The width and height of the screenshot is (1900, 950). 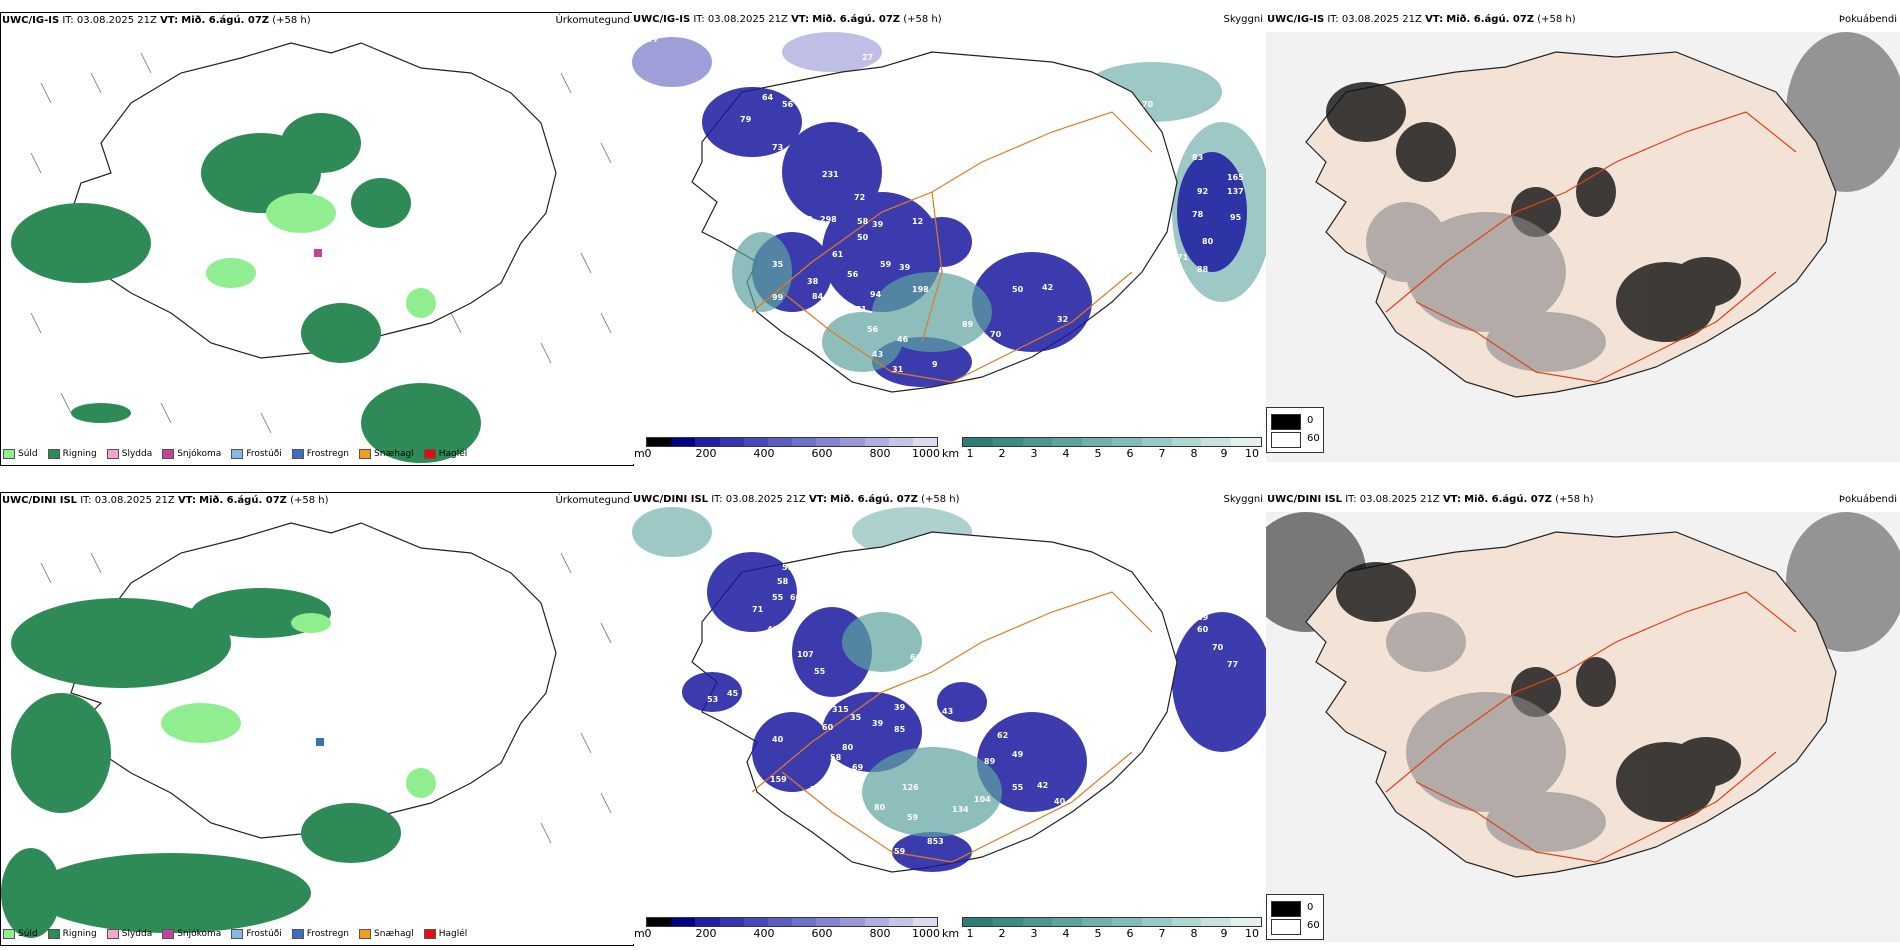 What do you see at coordinates (805, 654) in the screenshot?
I see `cloud-base-label: 107` at bounding box center [805, 654].